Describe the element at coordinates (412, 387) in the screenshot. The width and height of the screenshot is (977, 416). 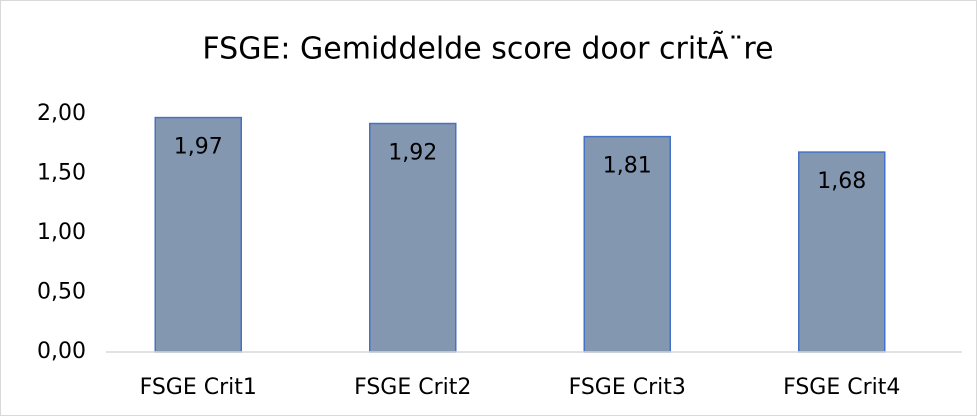
I see `x-tick-label: FSGE Crit2` at that location.